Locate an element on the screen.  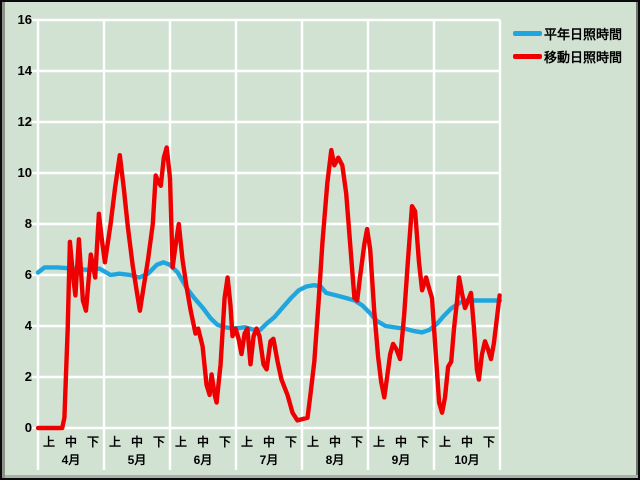
y-tick-label: 6 is located at coordinates (28, 274).